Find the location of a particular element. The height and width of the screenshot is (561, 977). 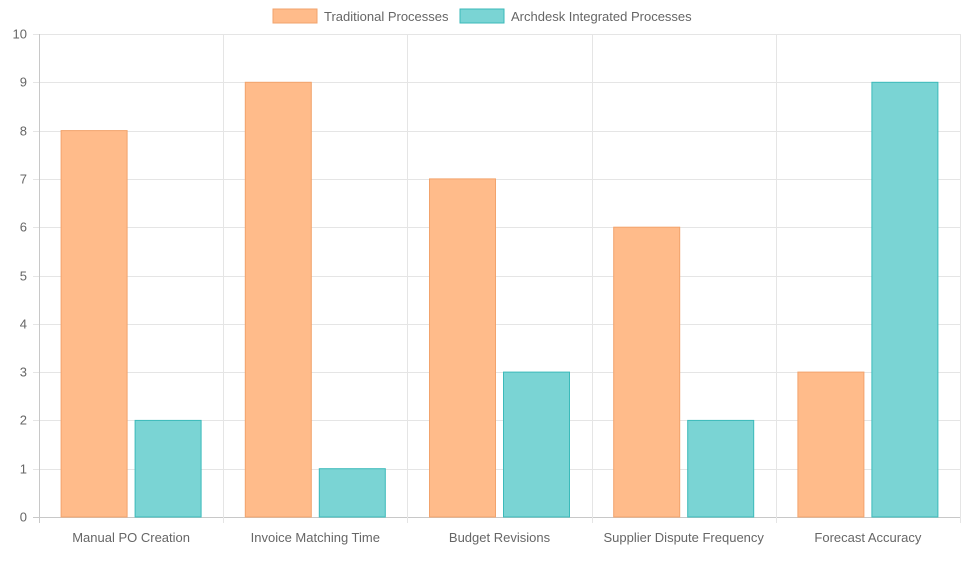

y-tick-label: 1 is located at coordinates (23, 469).